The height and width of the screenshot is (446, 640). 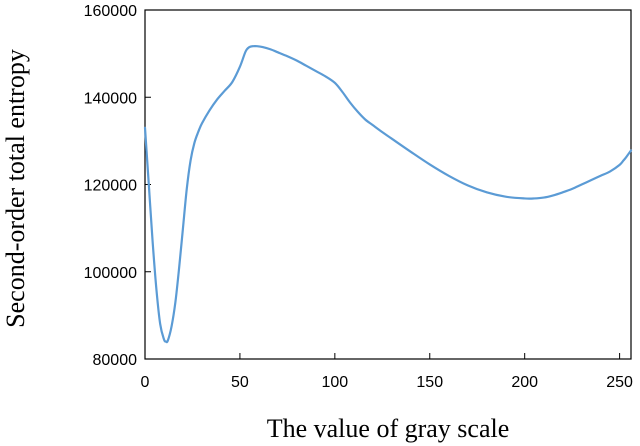 I want to click on y-tick-label: 120000, so click(x=110, y=186).